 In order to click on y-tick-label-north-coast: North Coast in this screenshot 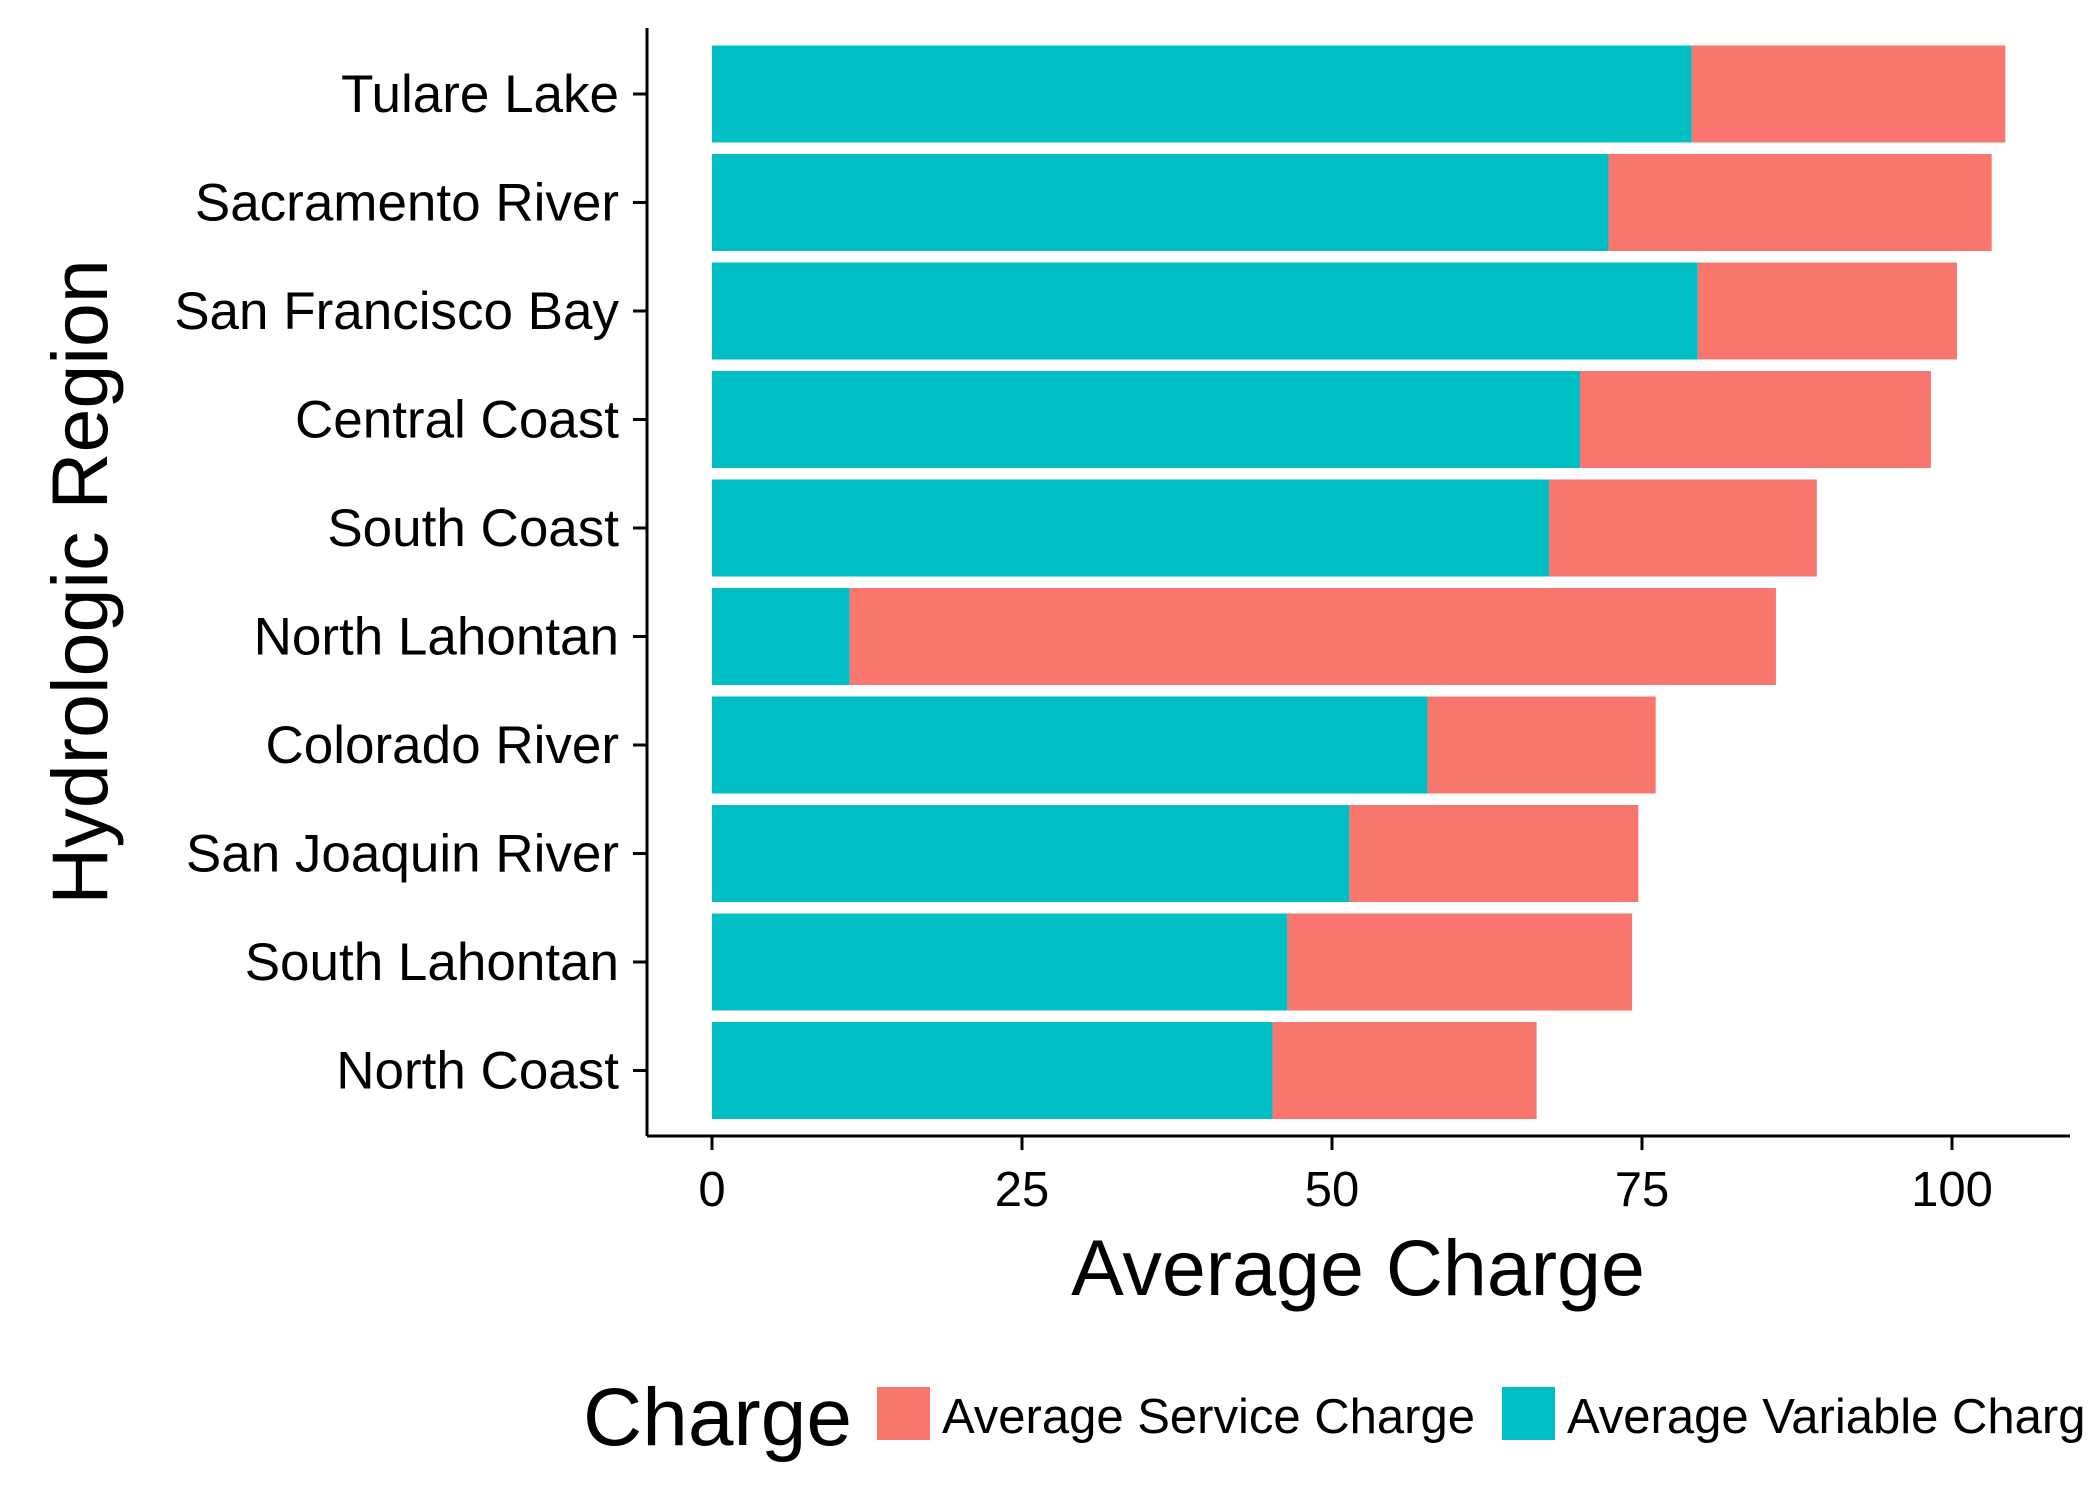, I will do `click(477, 1071)`.